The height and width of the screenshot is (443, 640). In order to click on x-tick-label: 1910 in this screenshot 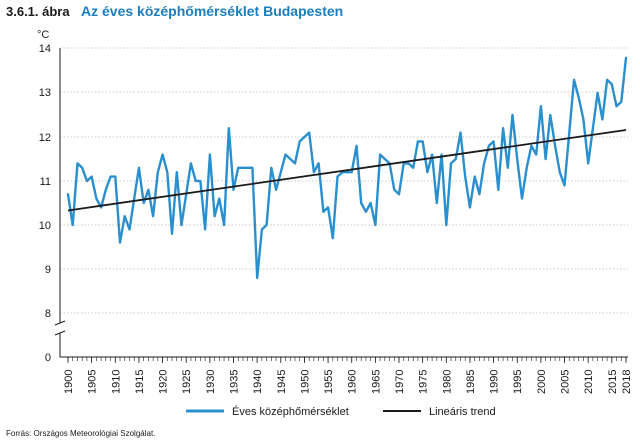, I will do `click(116, 382)`.